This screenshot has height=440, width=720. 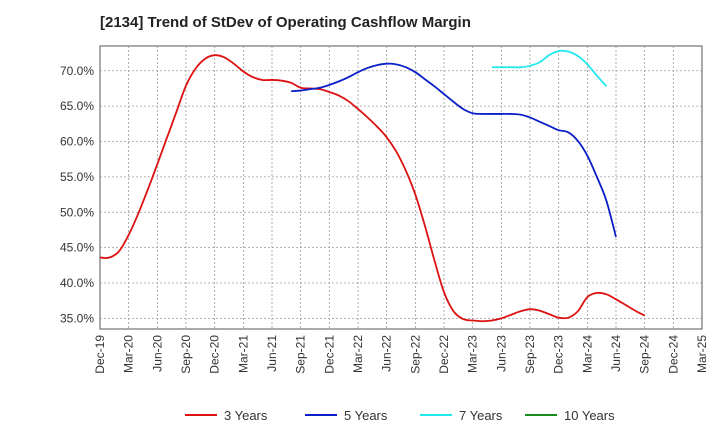 What do you see at coordinates (702, 354) in the screenshot?
I see `x-tick-label: Mar-25` at bounding box center [702, 354].